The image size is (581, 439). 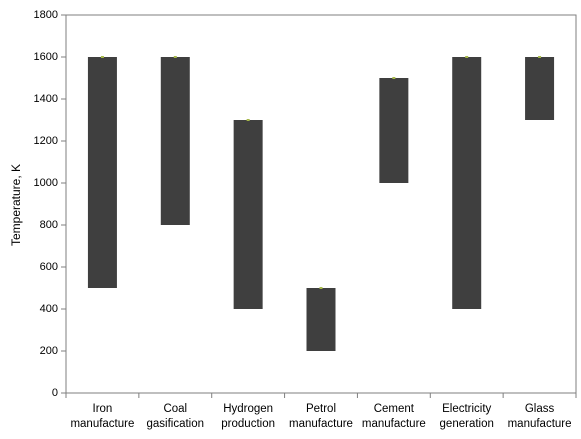 I want to click on y-tick-label: 0, so click(x=55, y=393).